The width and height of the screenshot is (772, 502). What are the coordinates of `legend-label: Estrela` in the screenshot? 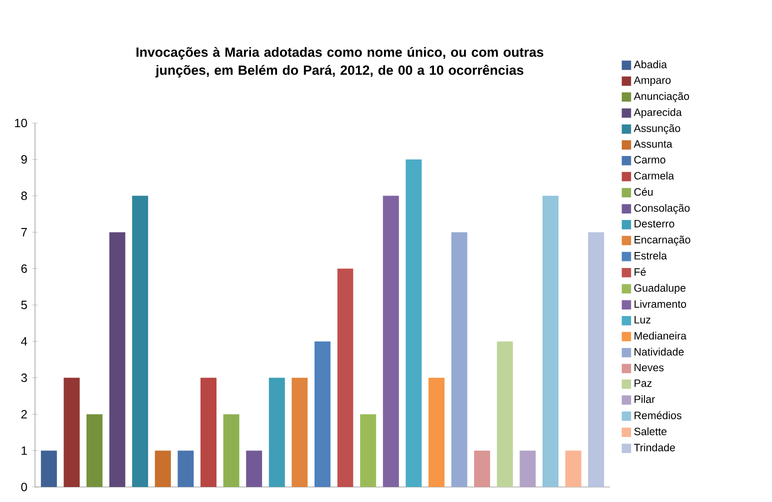 It's located at (650, 256).